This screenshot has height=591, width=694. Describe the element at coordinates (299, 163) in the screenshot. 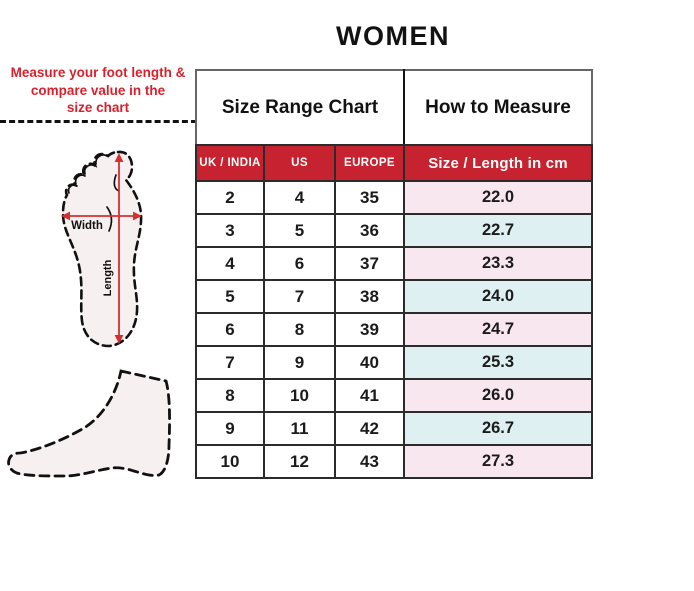

I see `column-header-us: US` at that location.